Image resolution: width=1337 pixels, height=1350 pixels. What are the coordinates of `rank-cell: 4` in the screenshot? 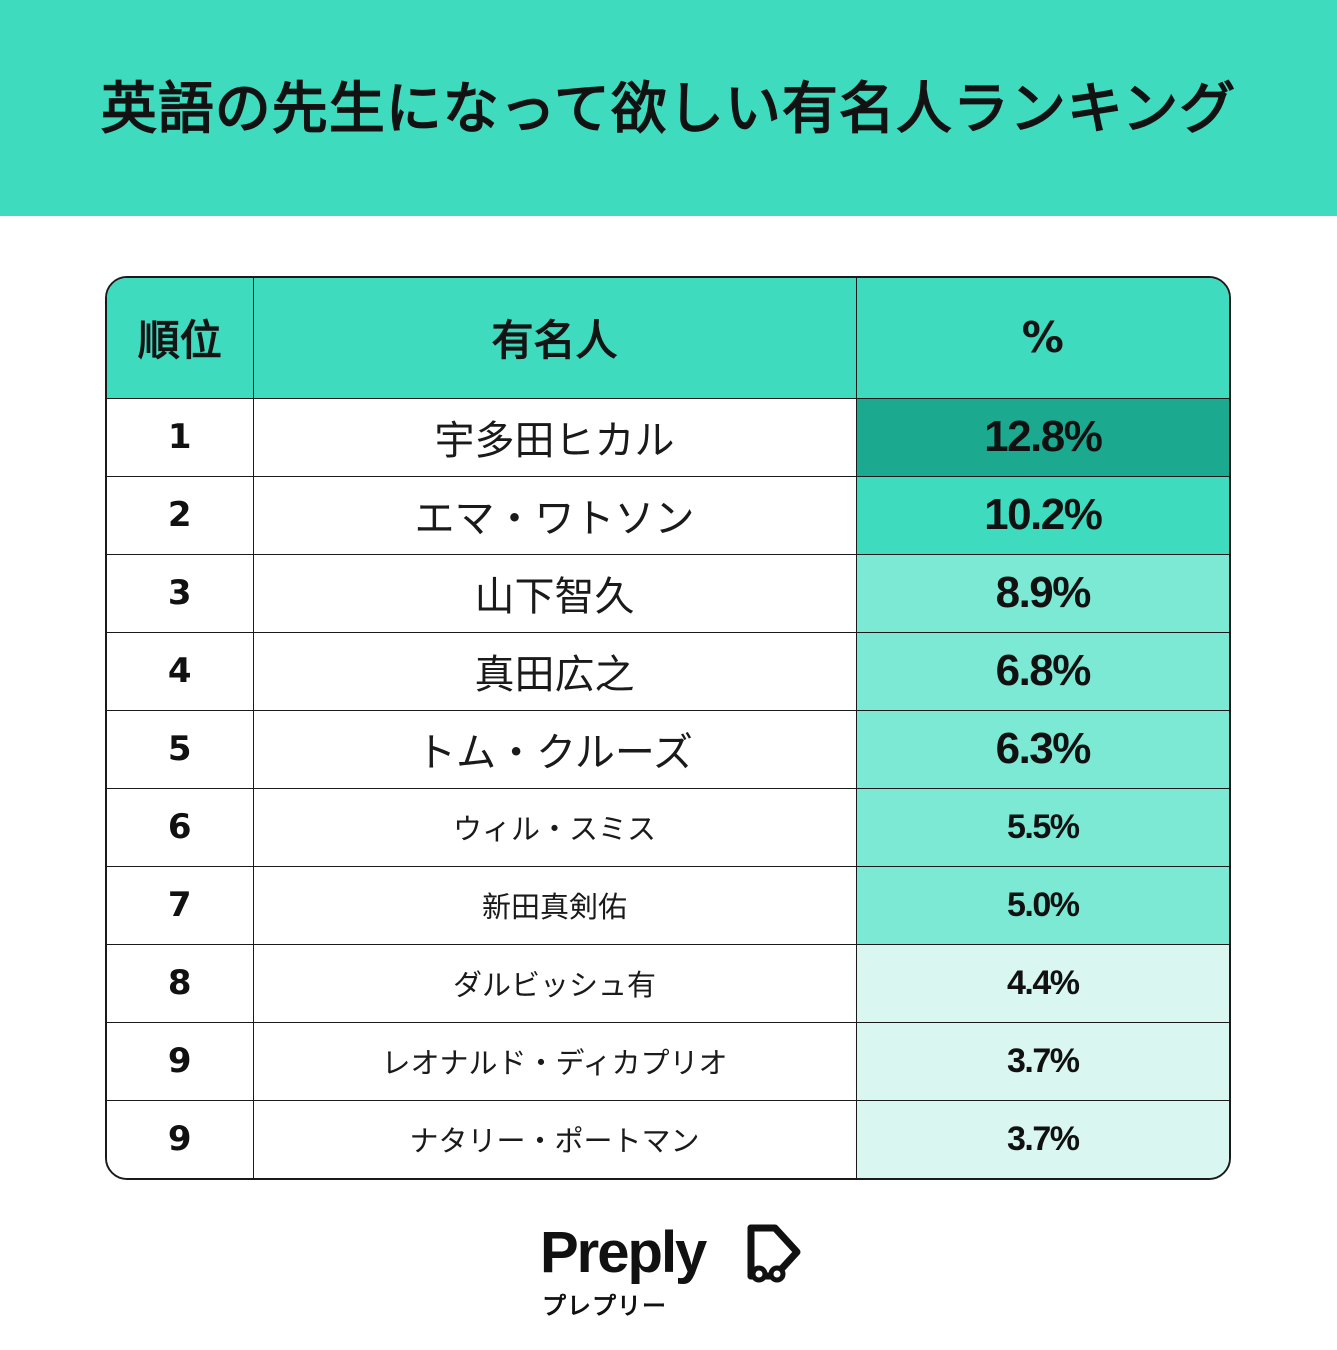 It's located at (180, 671).